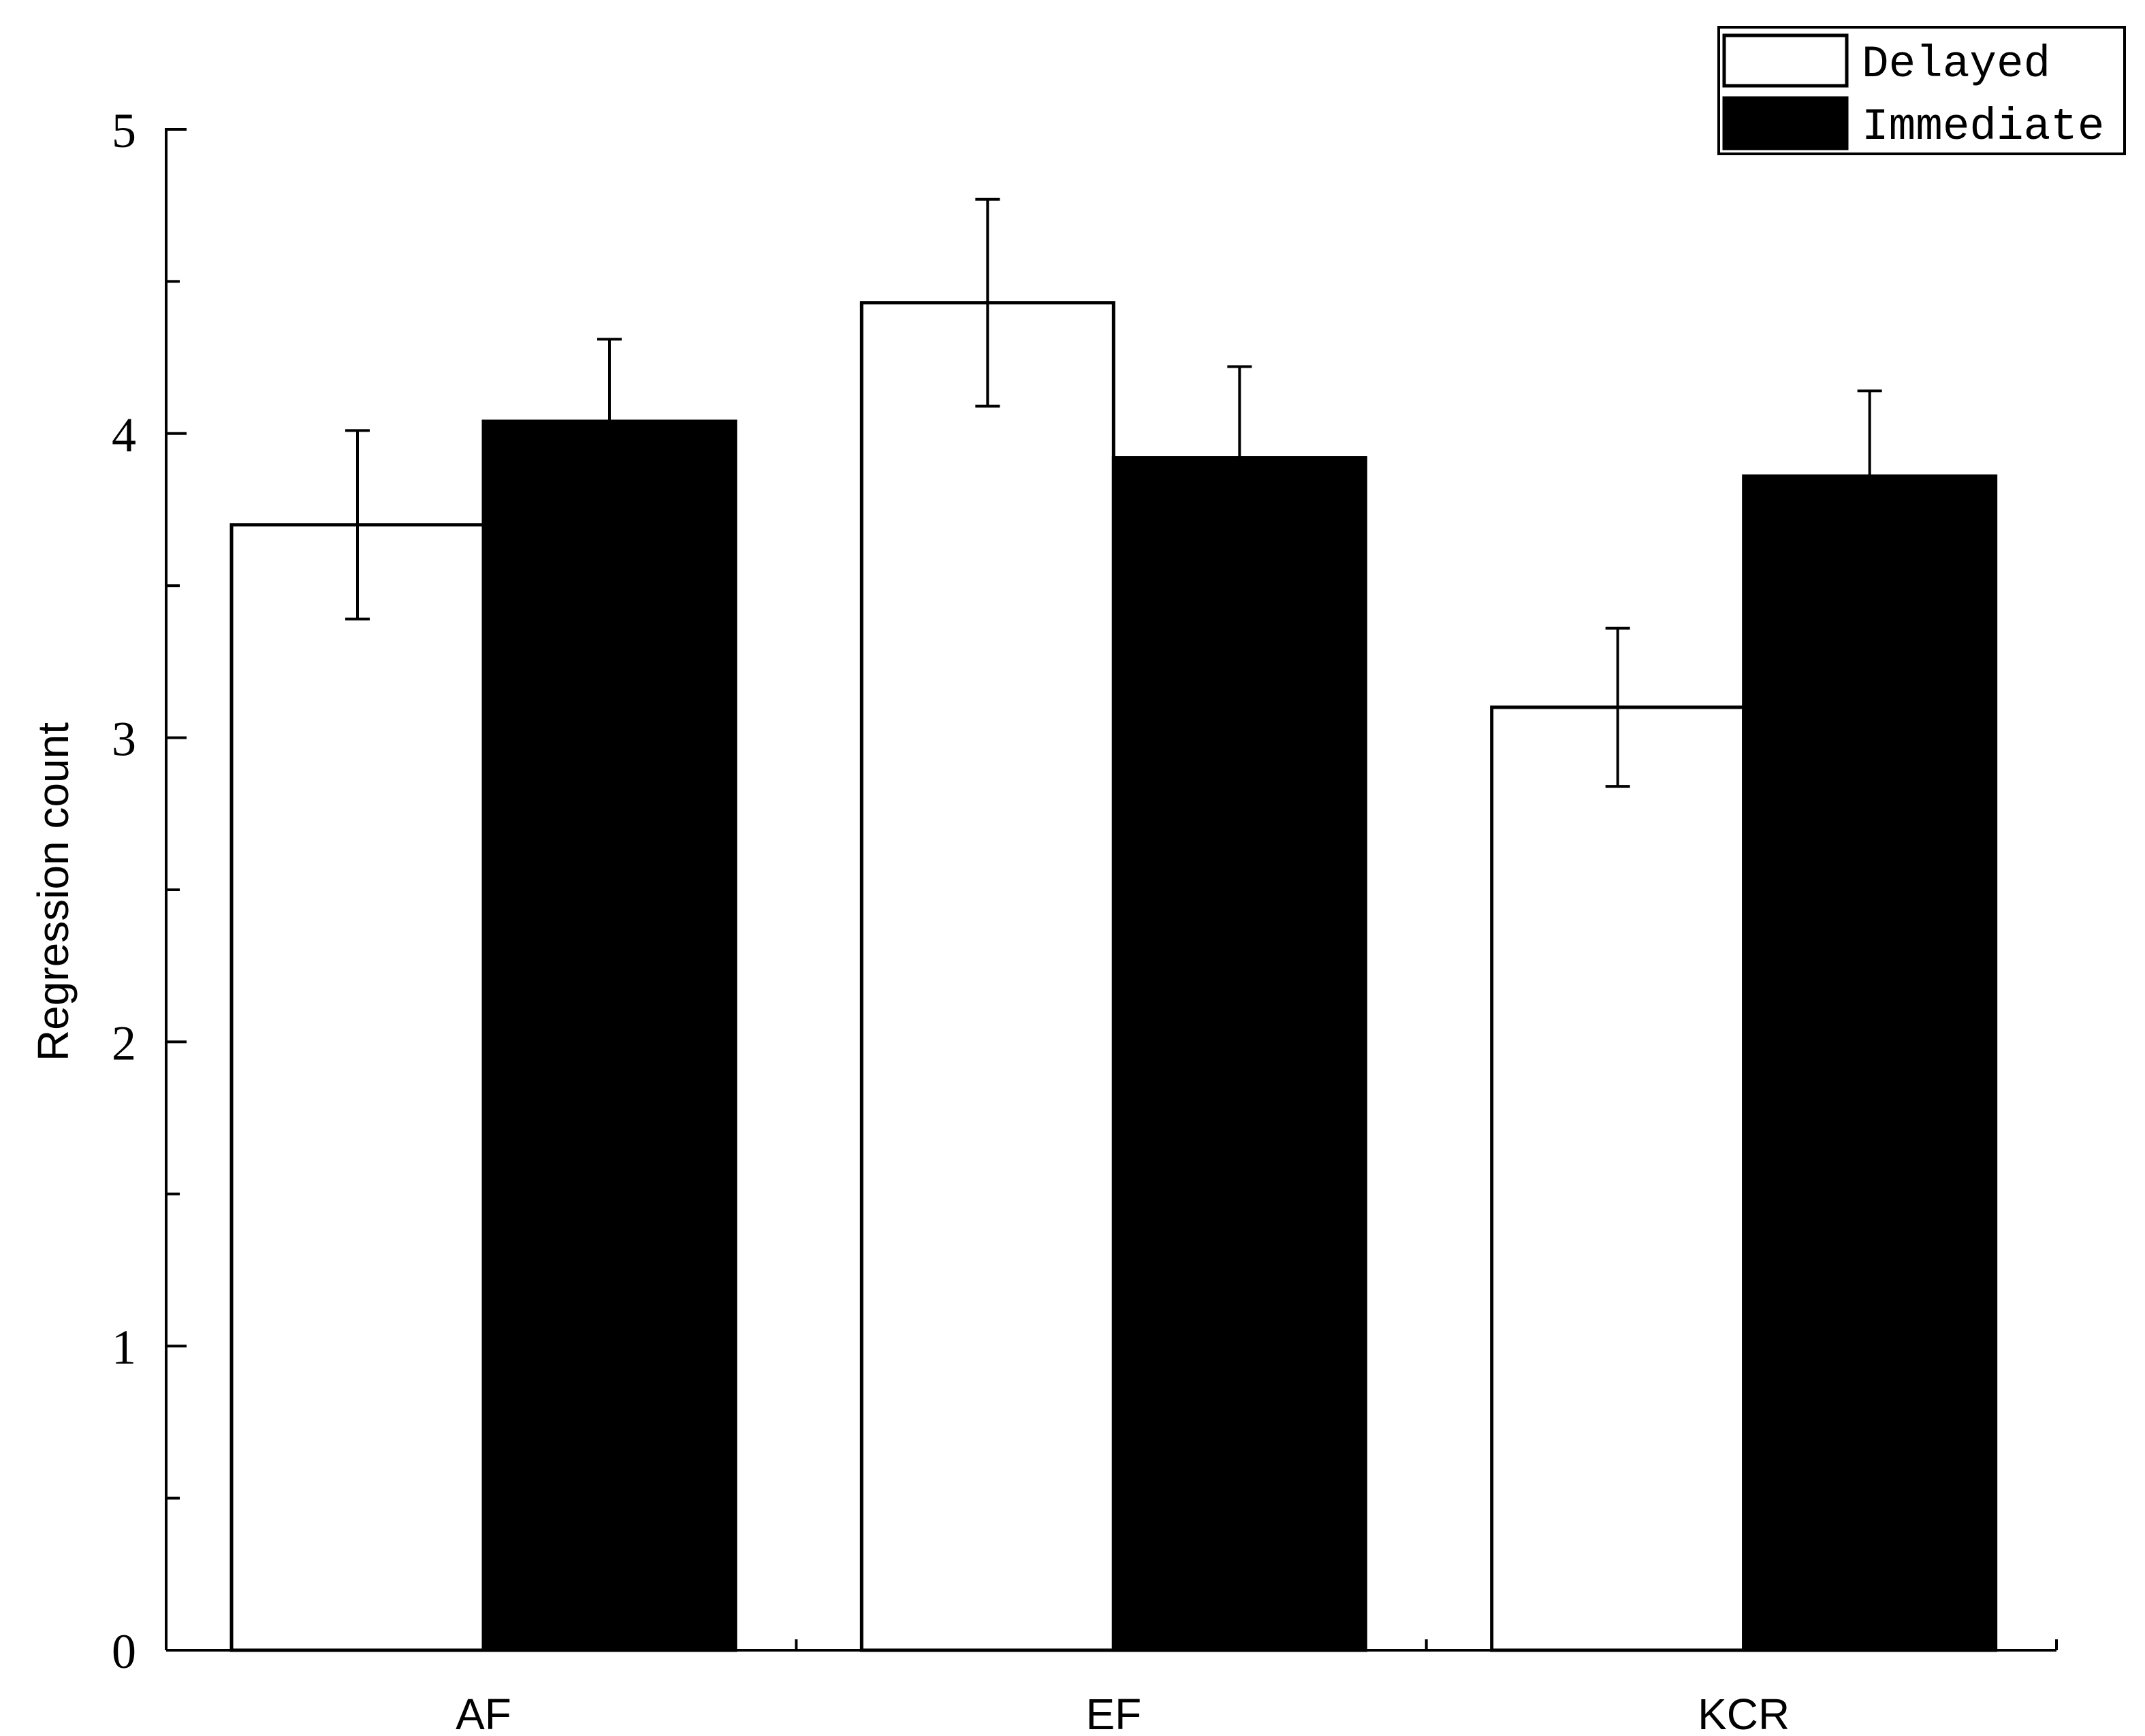  I want to click on y-tick-label: 2, so click(124, 1043).